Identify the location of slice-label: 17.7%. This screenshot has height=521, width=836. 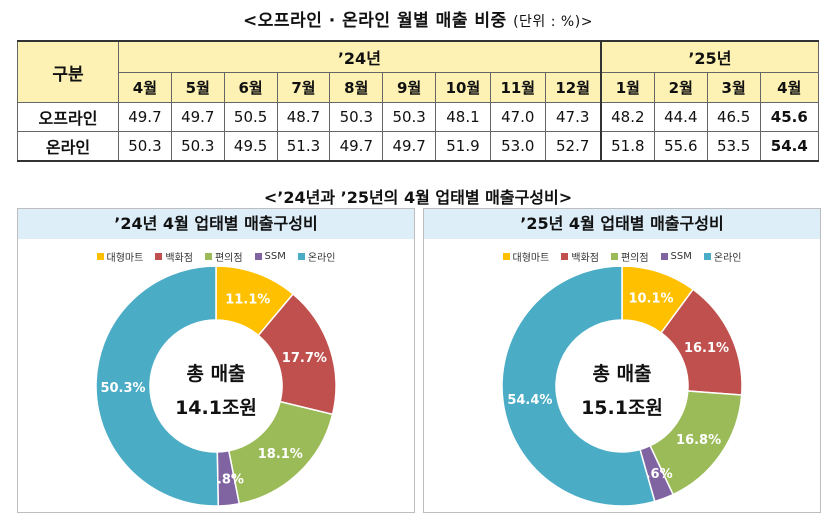
(304, 358).